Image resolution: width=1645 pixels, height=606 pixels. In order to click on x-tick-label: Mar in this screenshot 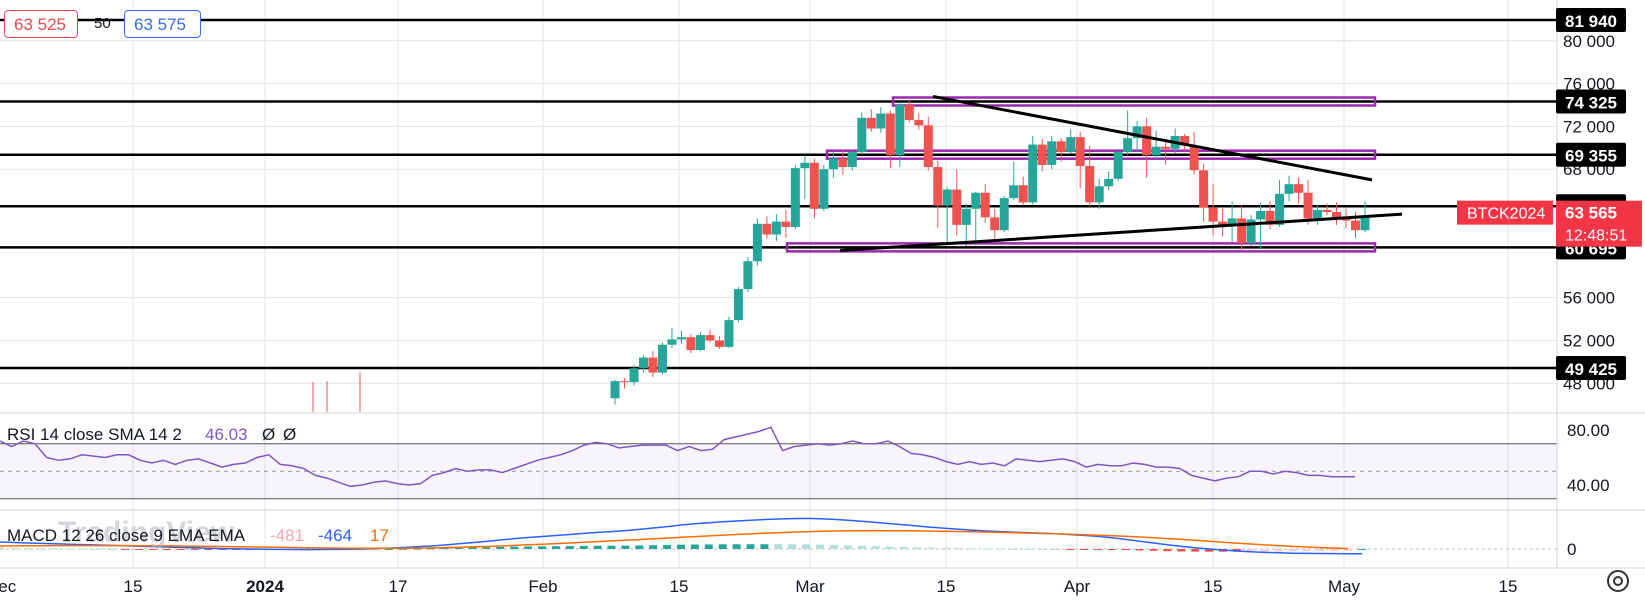, I will do `click(810, 586)`.